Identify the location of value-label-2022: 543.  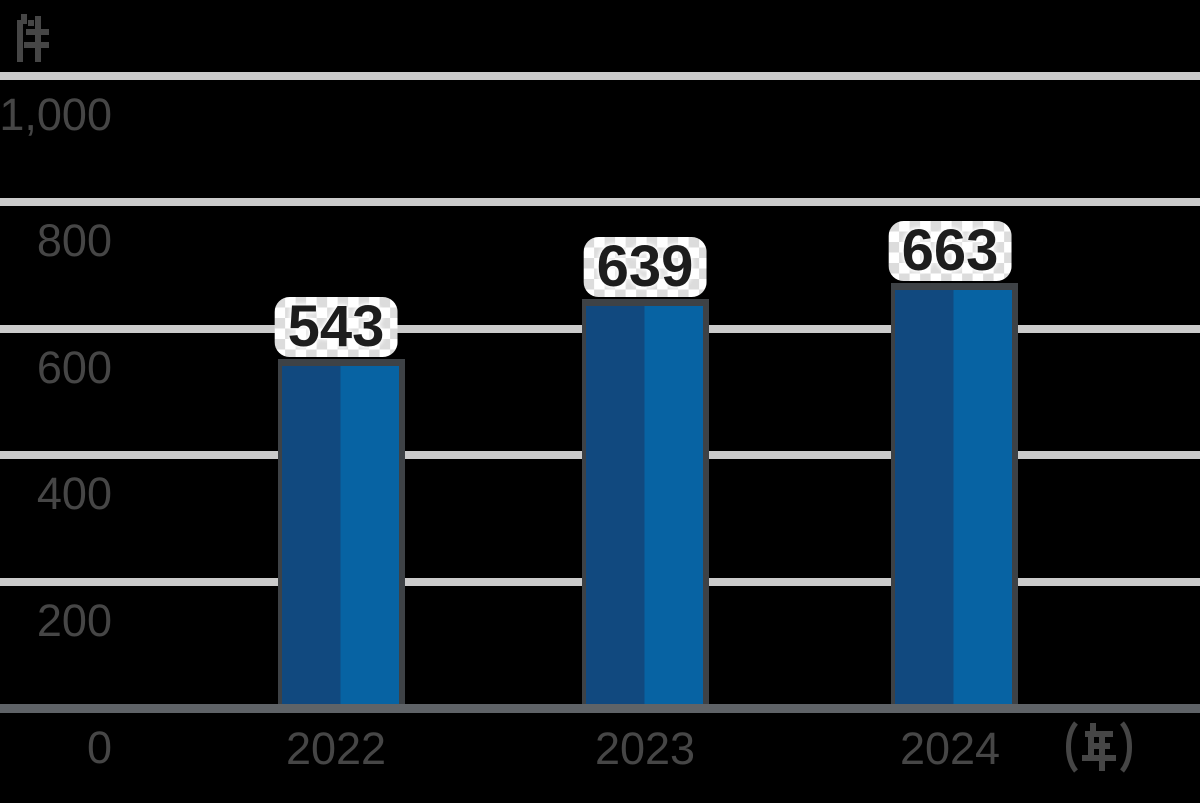
(336, 327).